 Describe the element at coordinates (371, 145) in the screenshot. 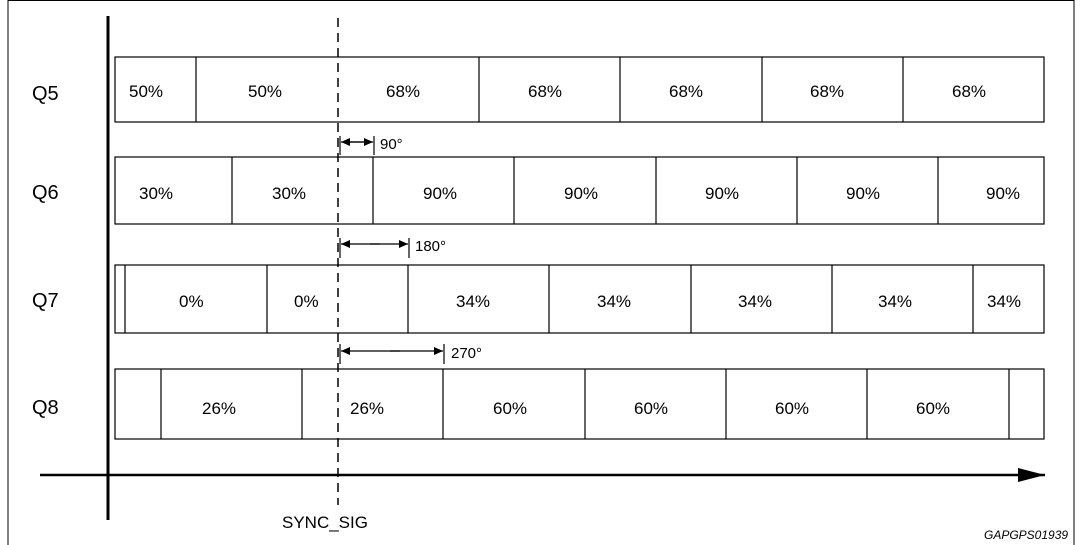

I see `phase-marker-90: 90°` at that location.